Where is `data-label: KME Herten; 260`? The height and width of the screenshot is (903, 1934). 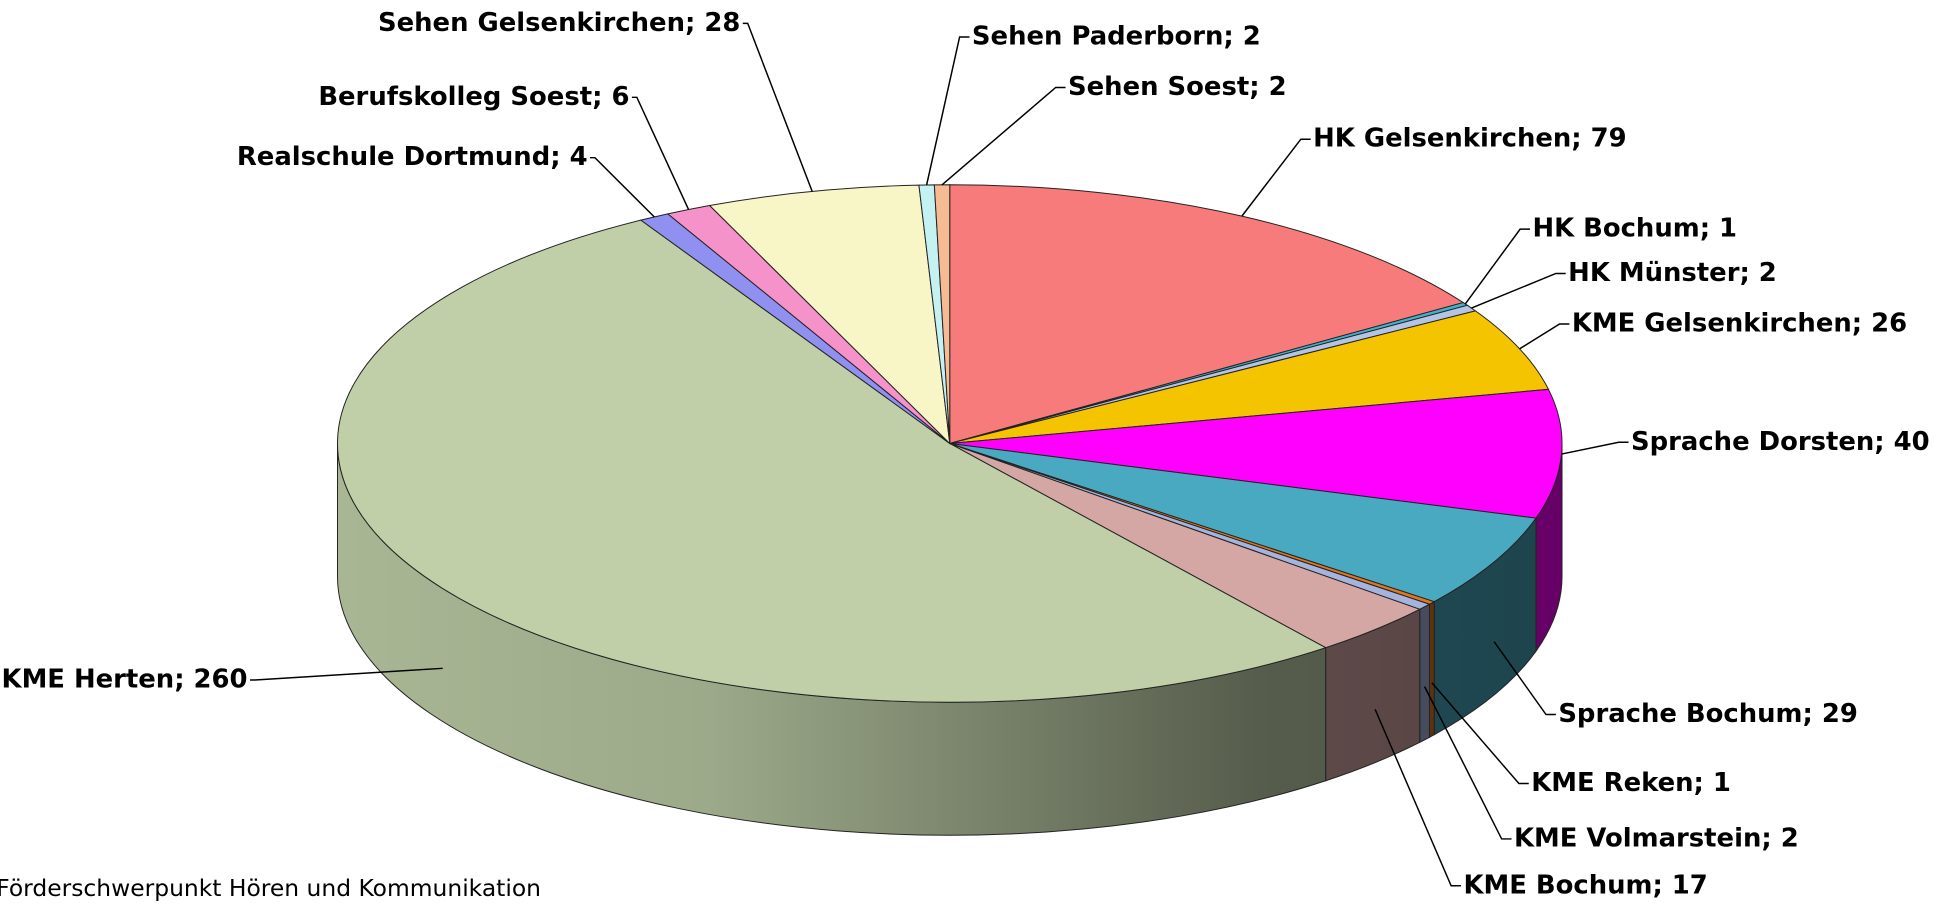
data-label: KME Herten; 260 is located at coordinates (125, 680).